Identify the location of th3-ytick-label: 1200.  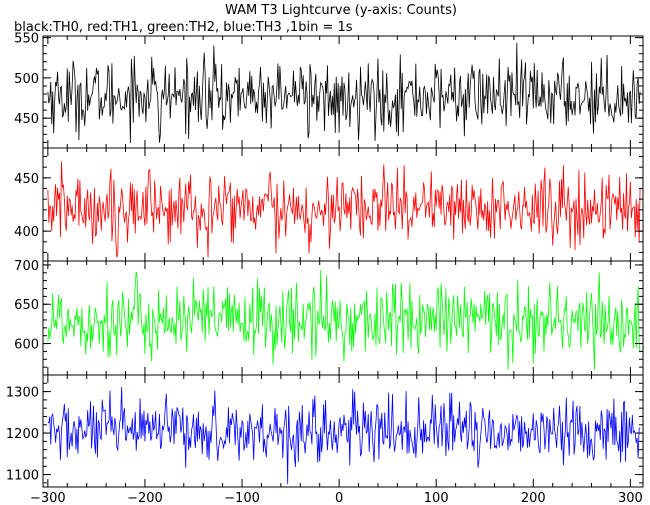
(22, 434).